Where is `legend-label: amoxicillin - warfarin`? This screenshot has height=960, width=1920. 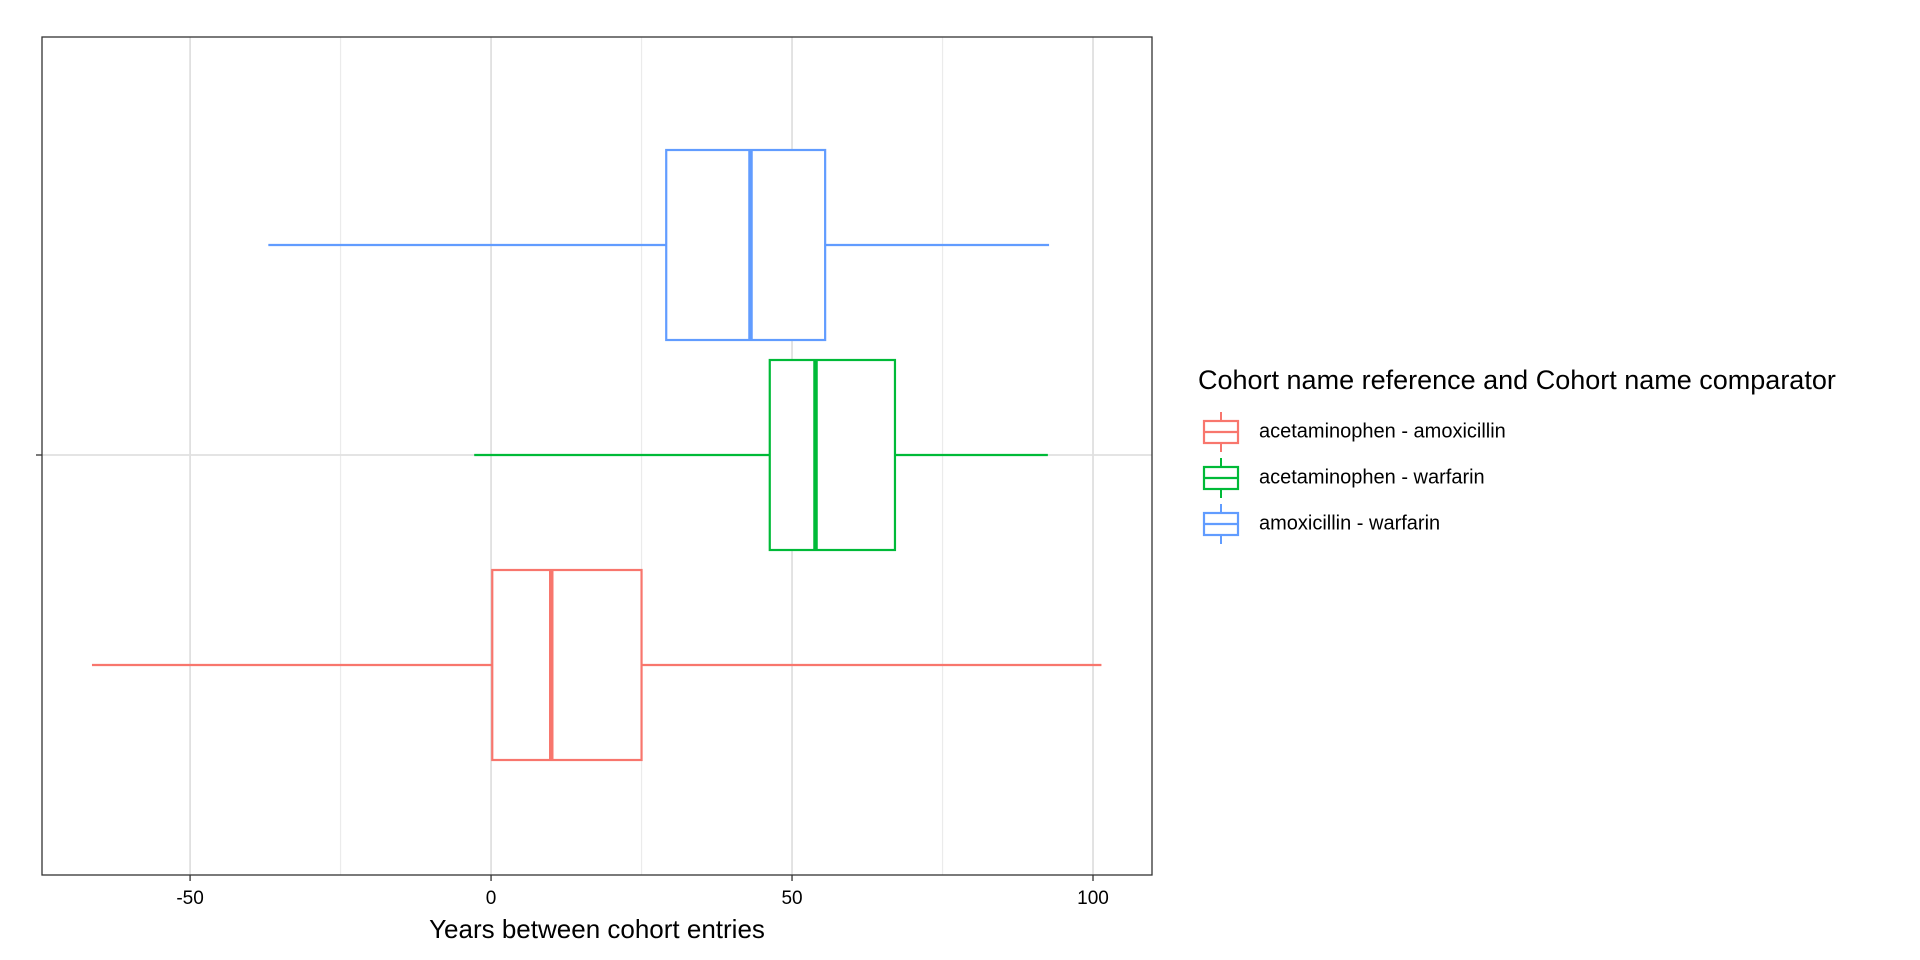
legend-label: amoxicillin - warfarin is located at coordinates (1349, 523).